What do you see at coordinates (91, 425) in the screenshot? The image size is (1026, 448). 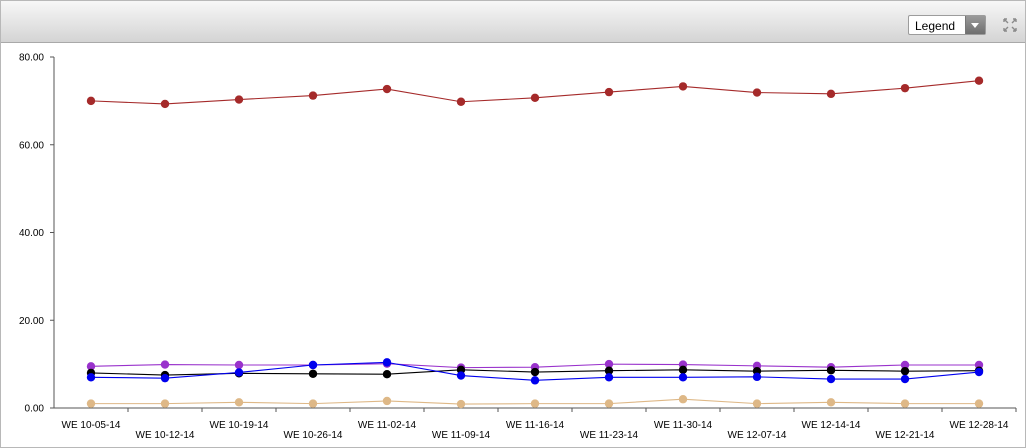 I see `x-tick-label: WE 10-05-14` at bounding box center [91, 425].